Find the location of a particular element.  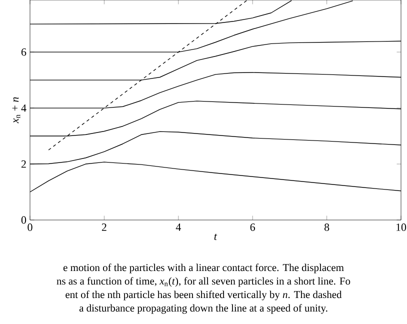

text: ns as a function of time, x$_{n}$(t), for all seven particles in a short line. Fo is located at coordinates (203, 282).